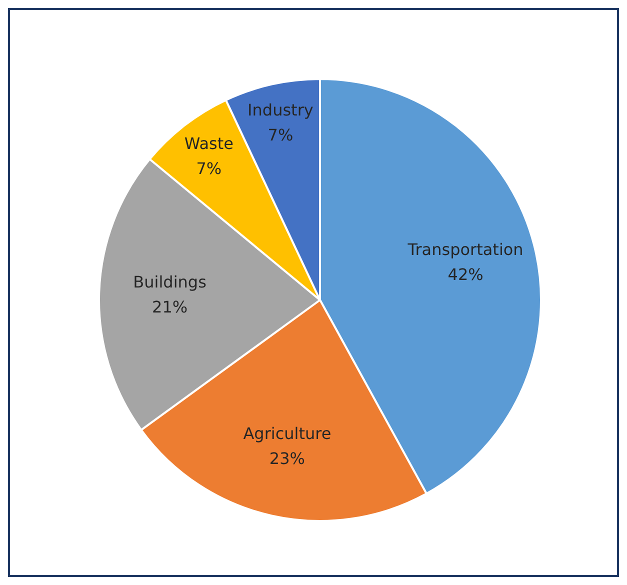 The width and height of the screenshot is (627, 585). What do you see at coordinates (287, 458) in the screenshot?
I see `data-label: 23%` at bounding box center [287, 458].